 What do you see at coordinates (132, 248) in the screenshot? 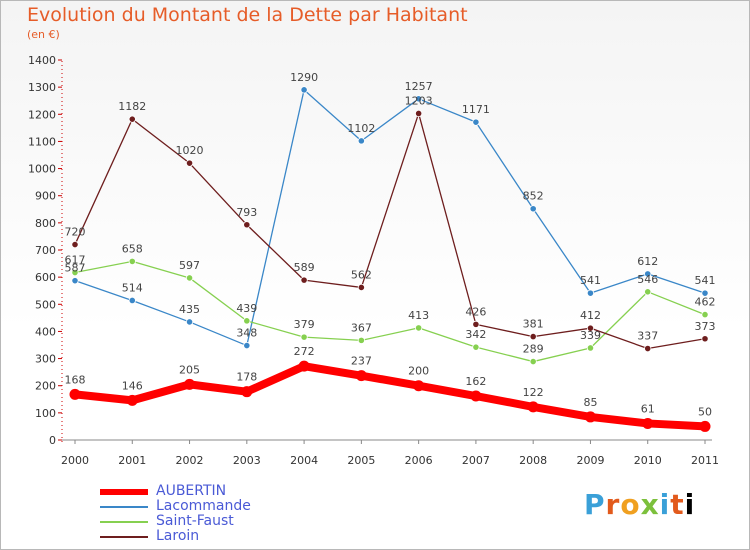
I see `data-label: 658` at bounding box center [132, 248].